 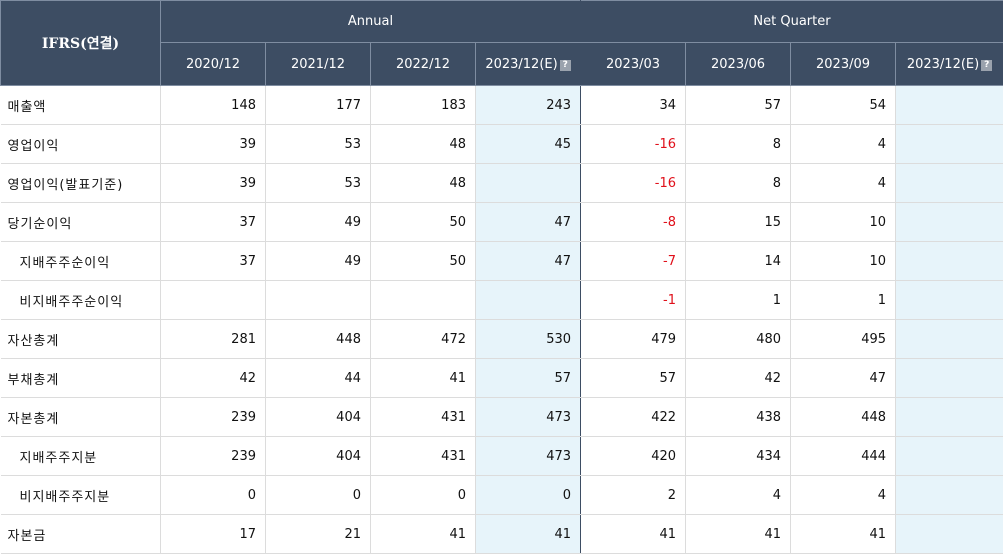 What do you see at coordinates (81, 300) in the screenshot?
I see `row-label: 비지배주주순이익` at bounding box center [81, 300].